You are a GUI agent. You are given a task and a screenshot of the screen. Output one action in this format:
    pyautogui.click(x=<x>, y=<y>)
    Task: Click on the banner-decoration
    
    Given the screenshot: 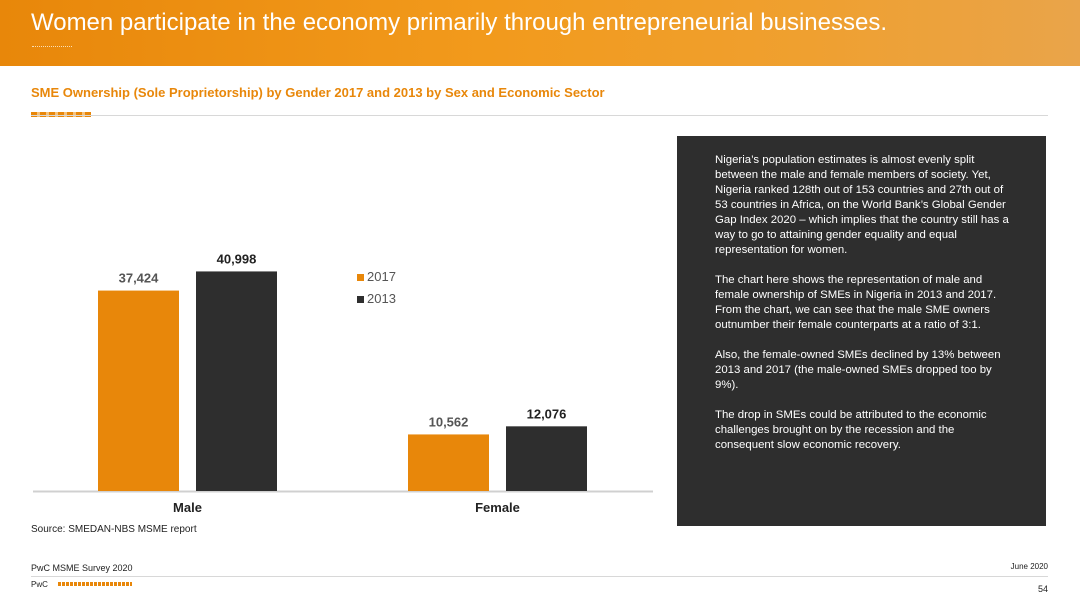 What is the action you would take?
    pyautogui.click(x=52, y=48)
    